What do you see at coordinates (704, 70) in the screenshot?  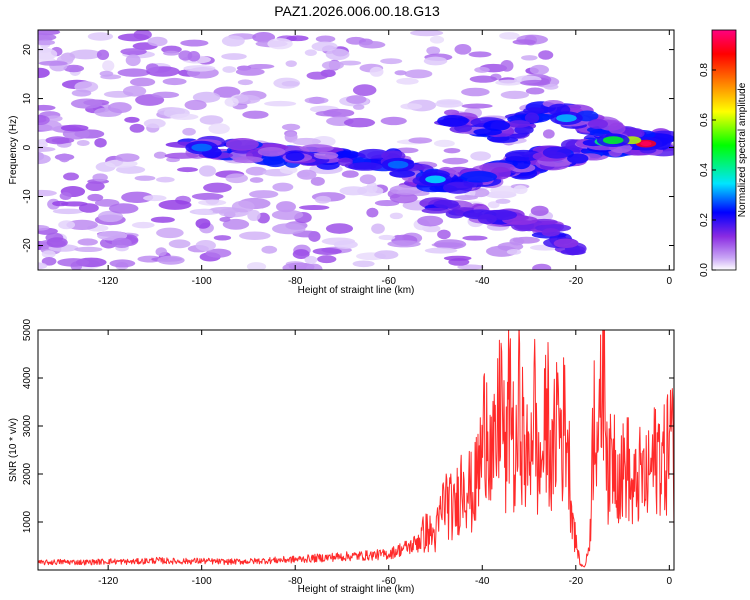 I see `colorbar-tick-label: 0.8` at bounding box center [704, 70].